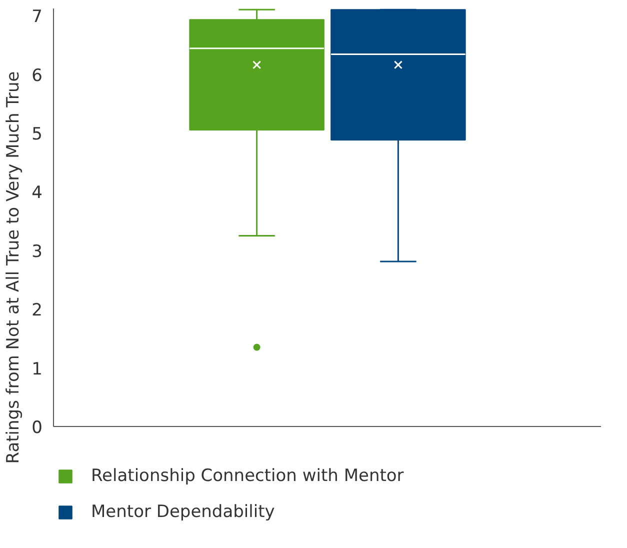 This screenshot has height=548, width=627. What do you see at coordinates (183, 512) in the screenshot?
I see `legend-label: Mentor Dependability` at bounding box center [183, 512].